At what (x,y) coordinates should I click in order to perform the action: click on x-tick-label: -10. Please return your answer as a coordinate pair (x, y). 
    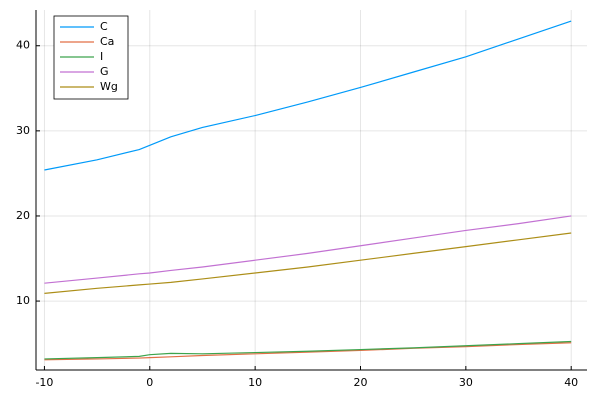
    Looking at the image, I should click on (44, 382).